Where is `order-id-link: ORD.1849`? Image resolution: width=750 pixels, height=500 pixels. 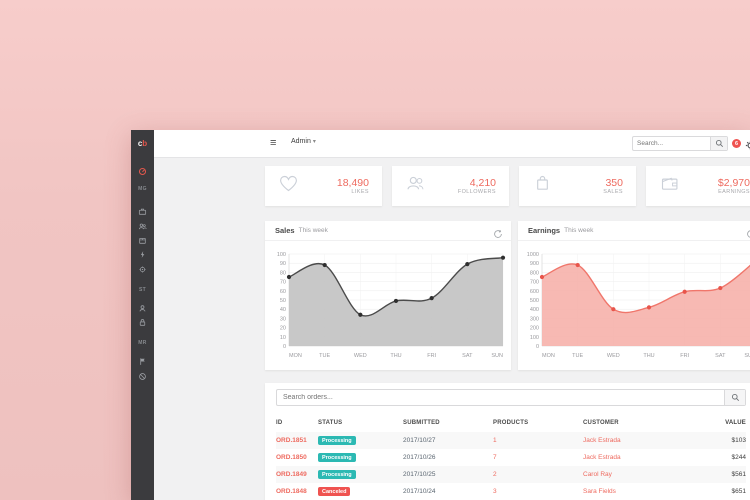
order-id-link: ORD.1849 is located at coordinates (291, 474).